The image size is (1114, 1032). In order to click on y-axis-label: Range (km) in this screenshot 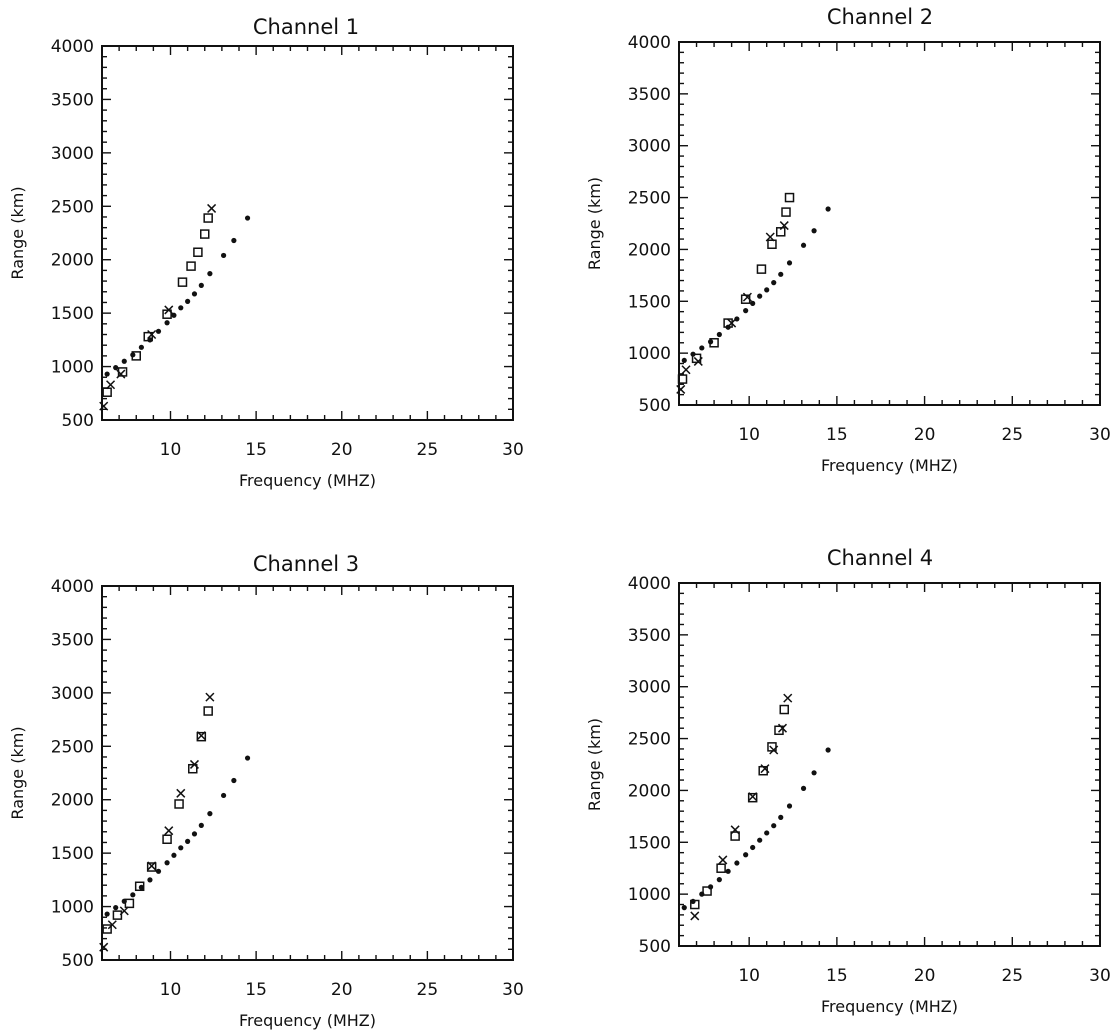, I will do `click(594, 764)`.